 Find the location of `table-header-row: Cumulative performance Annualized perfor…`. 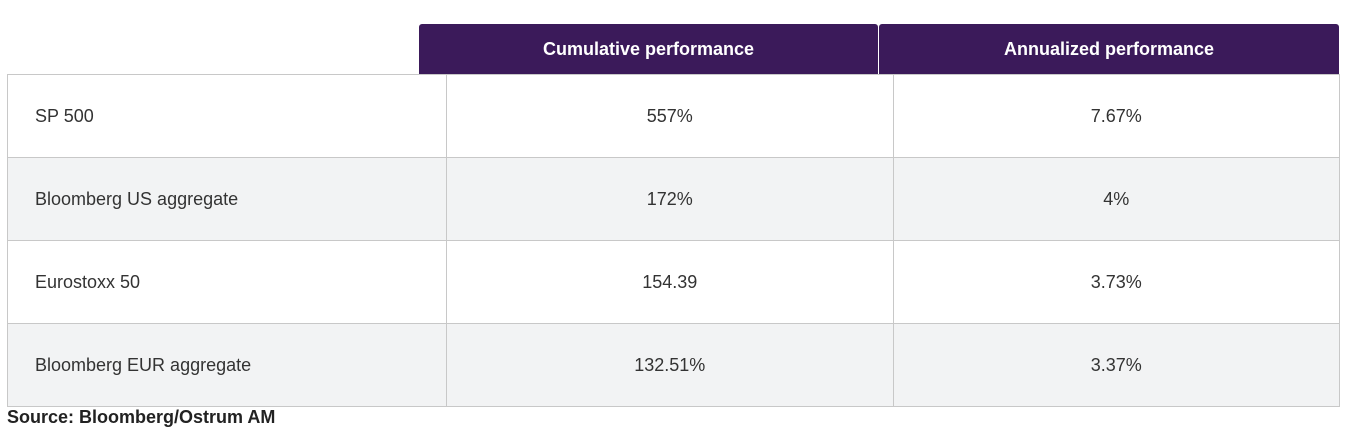

table-header-row: Cumulative performance Annualized perfor… is located at coordinates (673, 49).